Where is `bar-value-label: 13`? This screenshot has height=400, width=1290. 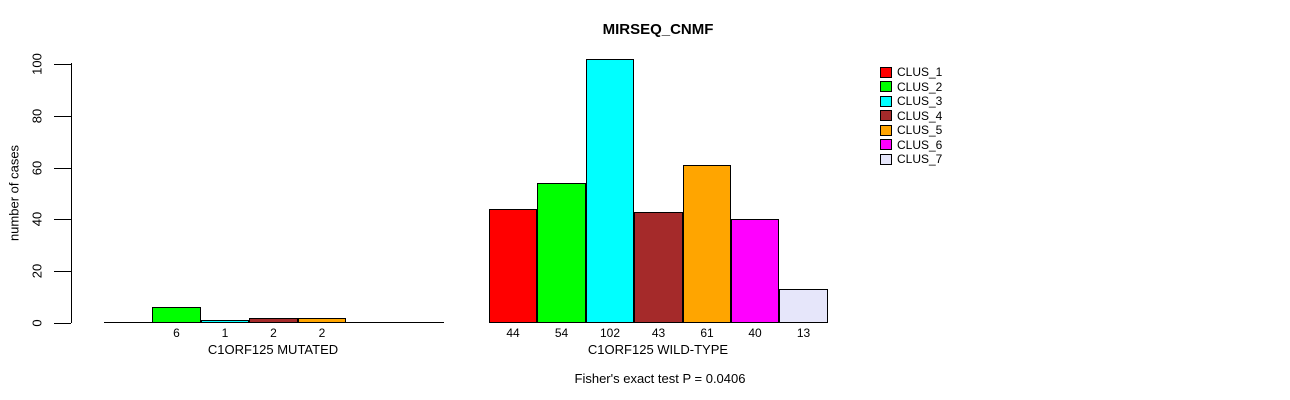
bar-value-label: 13 is located at coordinates (803, 333).